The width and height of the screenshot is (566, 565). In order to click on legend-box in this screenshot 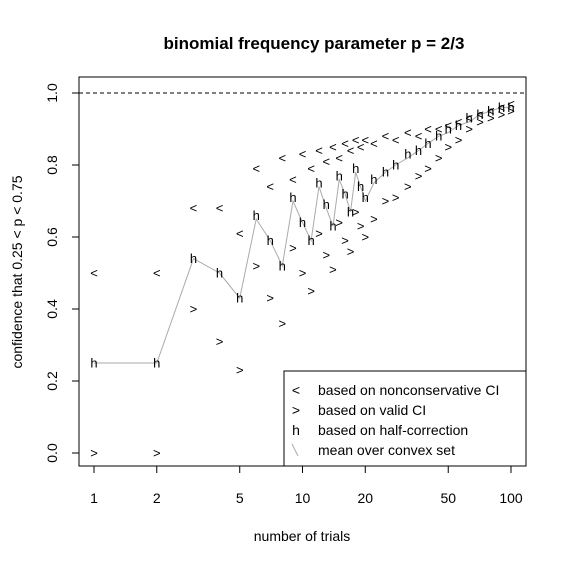, I will do `click(405, 418)`.